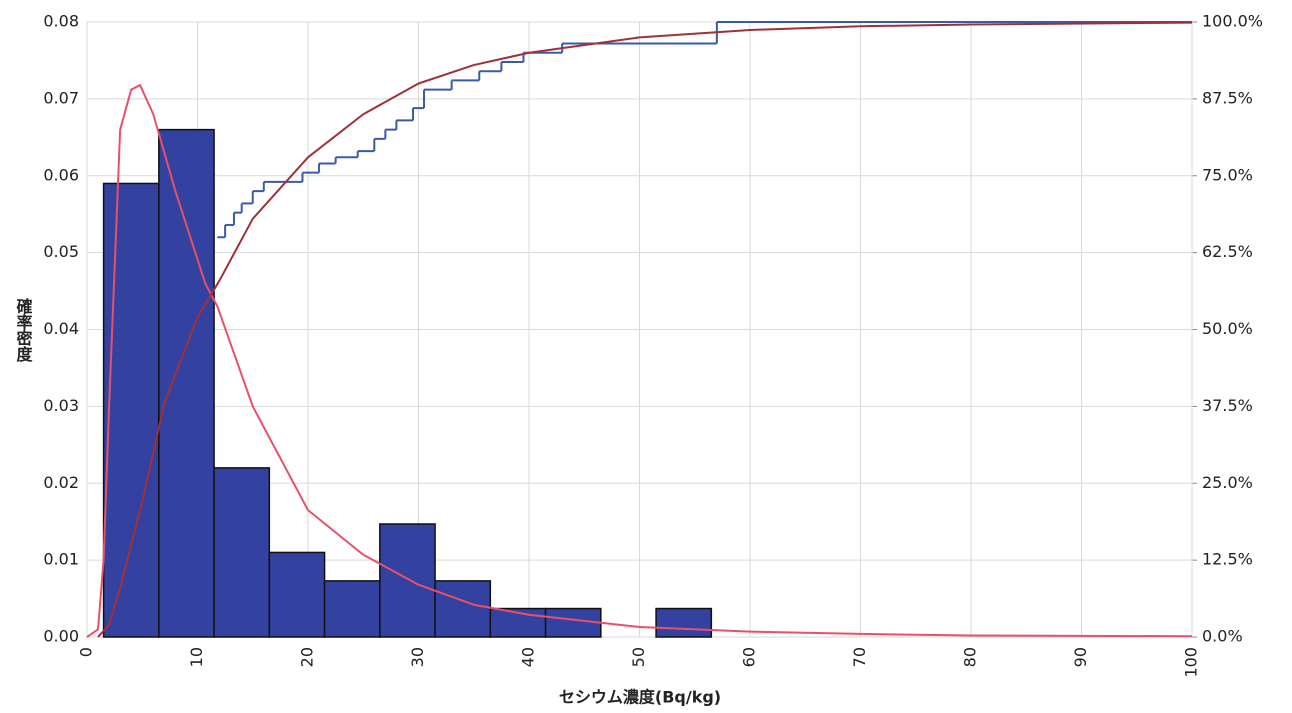  Describe the element at coordinates (749, 657) in the screenshot. I see `x-tick-label: 60` at that location.